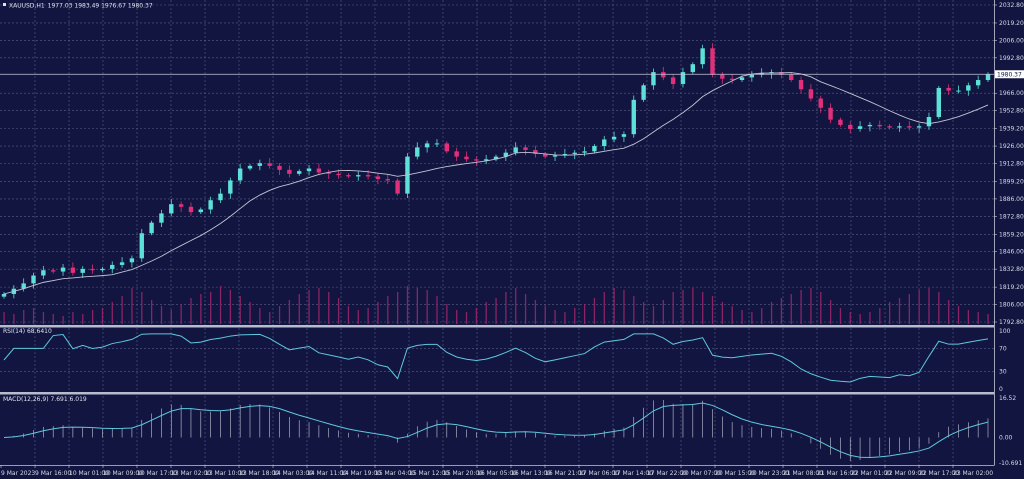 The image size is (1024, 479). What do you see at coordinates (1011, 93) in the screenshot?
I see `price-axis-label: 1966.00` at bounding box center [1011, 93].